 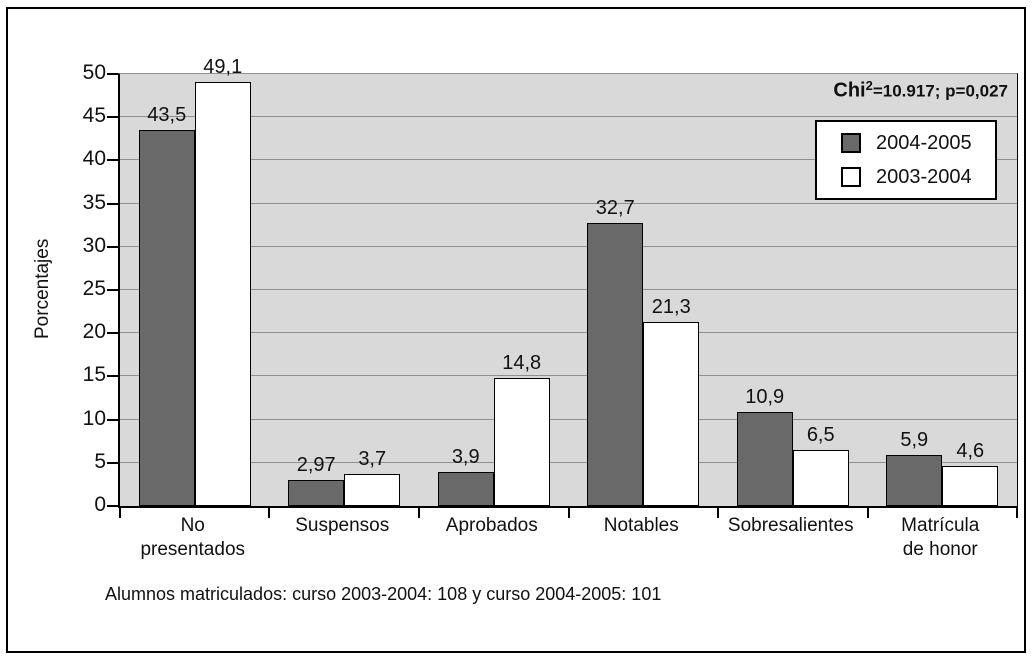 I want to click on legend-item-2004-2005: 2004-2005, so click(x=918, y=143).